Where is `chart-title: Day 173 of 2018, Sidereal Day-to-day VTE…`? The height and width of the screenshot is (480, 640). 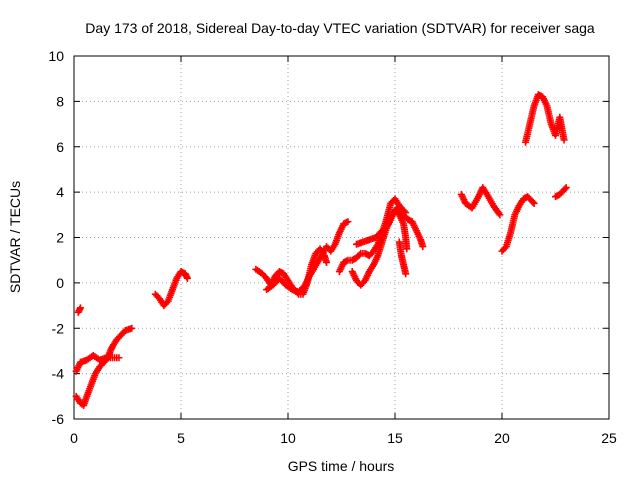 chart-title: Day 173 of 2018, Sidereal Day-to-day VTE… is located at coordinates (340, 28).